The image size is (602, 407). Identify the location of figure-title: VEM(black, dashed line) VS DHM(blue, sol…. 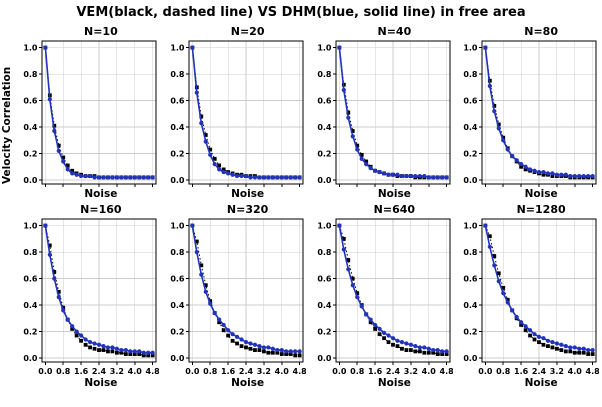
(301, 12).